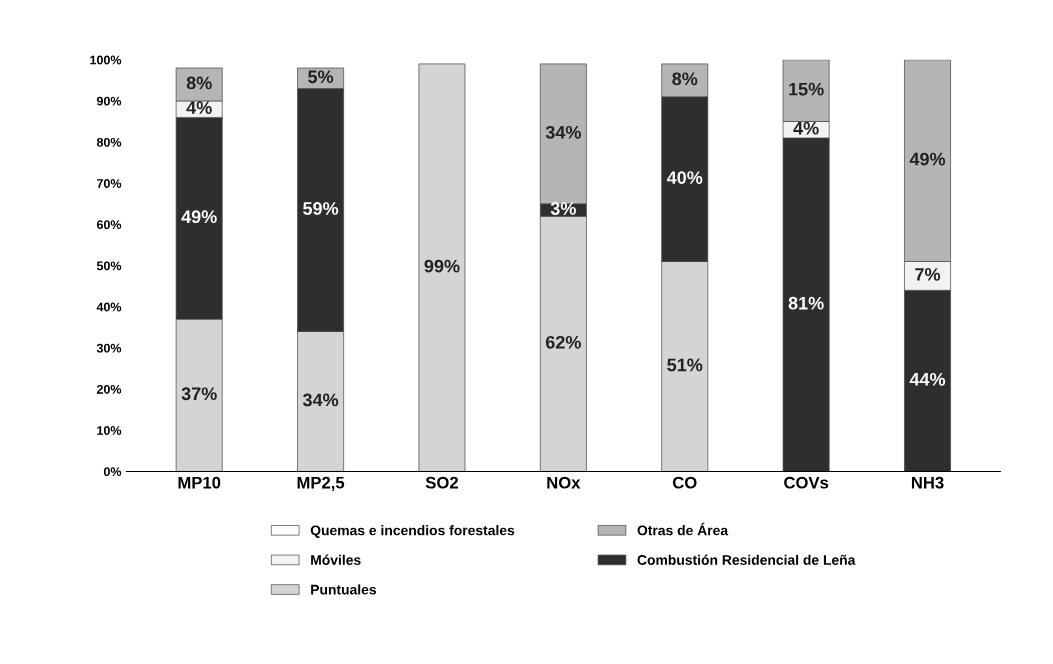 The height and width of the screenshot is (664, 1053). I want to click on legend-label: Móviles, so click(336, 559).